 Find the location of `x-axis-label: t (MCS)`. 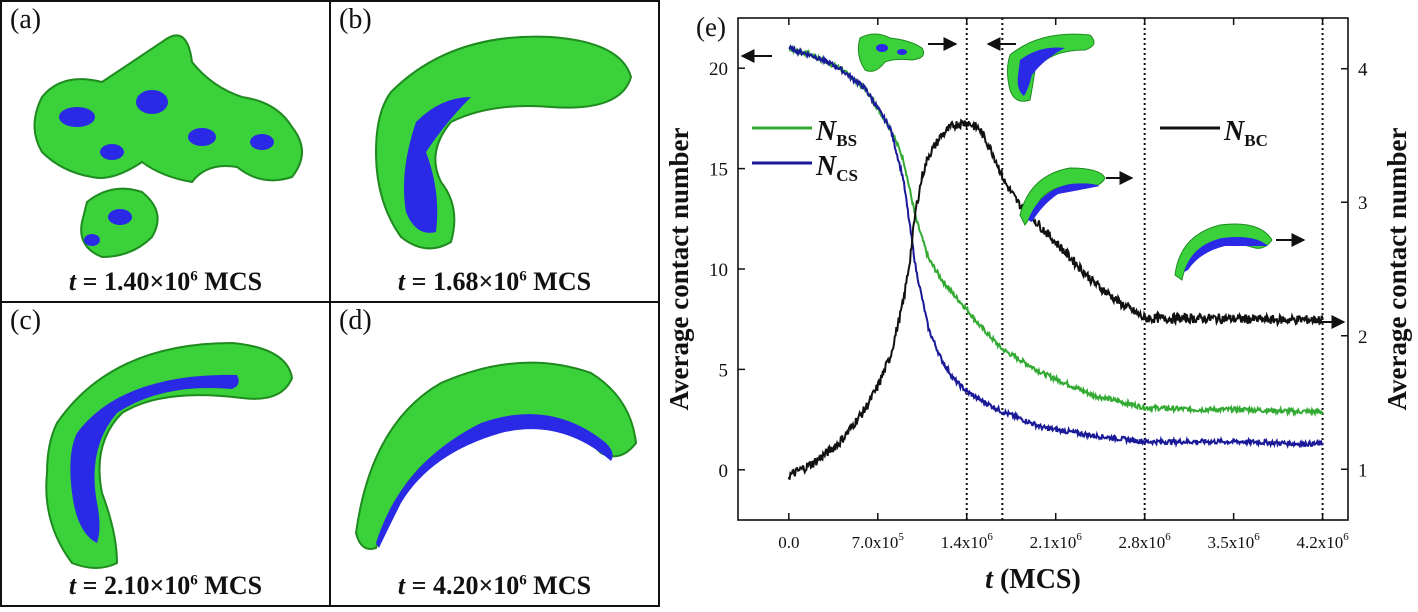

x-axis-label: t (MCS) is located at coordinates (1033, 579).